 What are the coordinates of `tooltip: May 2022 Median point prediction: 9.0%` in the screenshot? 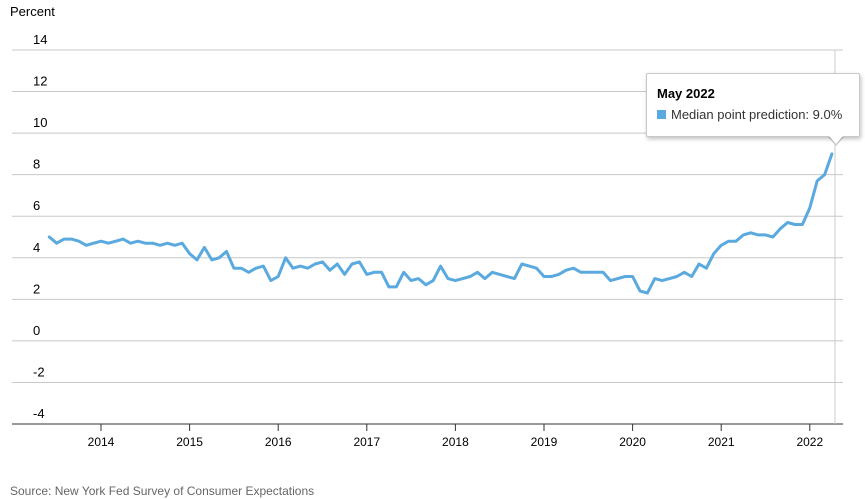 It's located at (753, 105).